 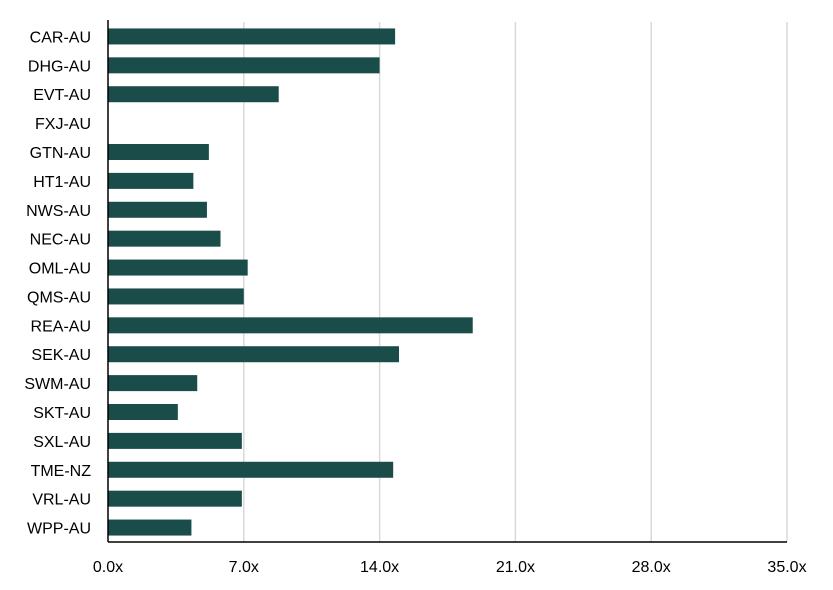 I want to click on bar-ht1-au, so click(x=151, y=180).